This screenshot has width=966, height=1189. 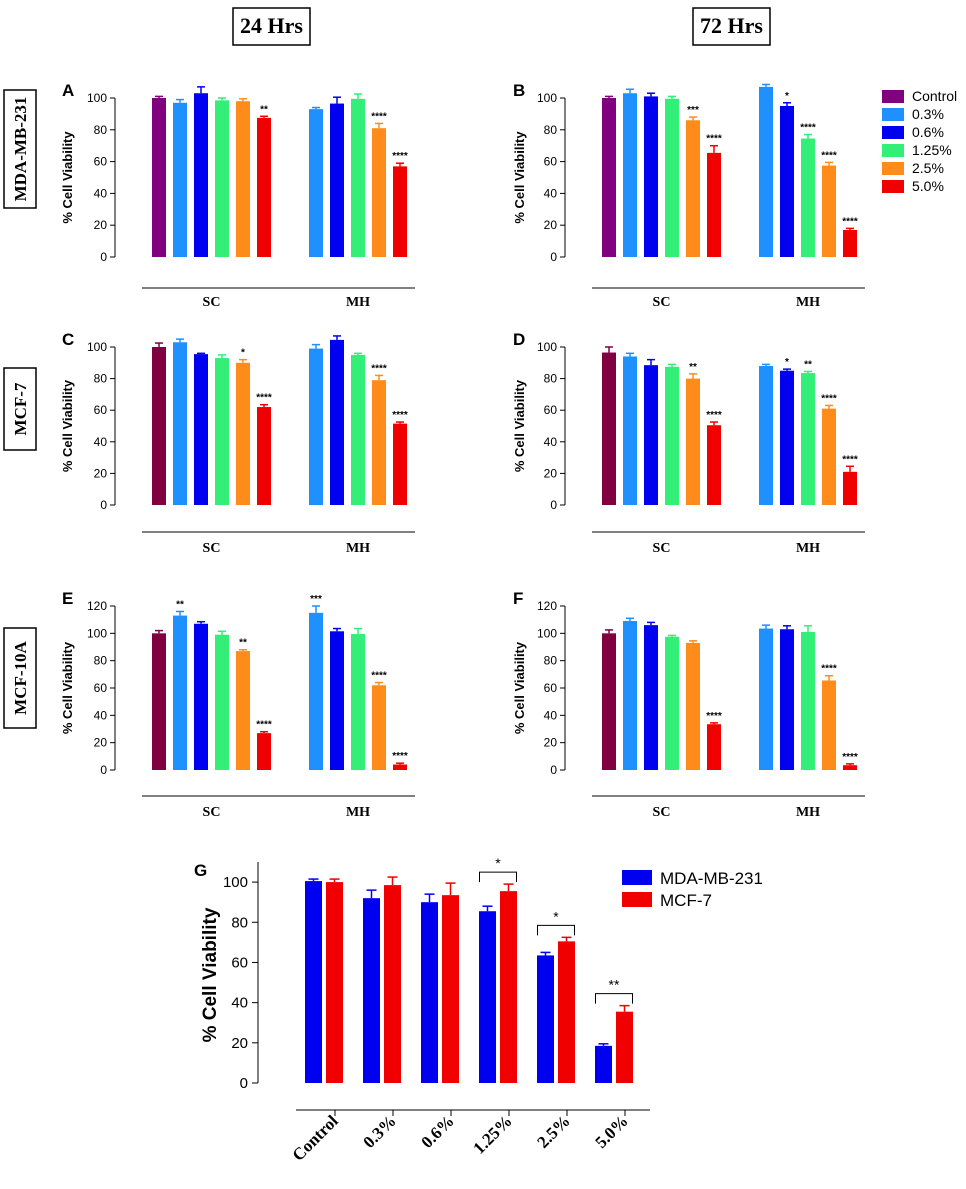 What do you see at coordinates (731, 26) in the screenshot?
I see `col-header-72: 72 Hrs` at bounding box center [731, 26].